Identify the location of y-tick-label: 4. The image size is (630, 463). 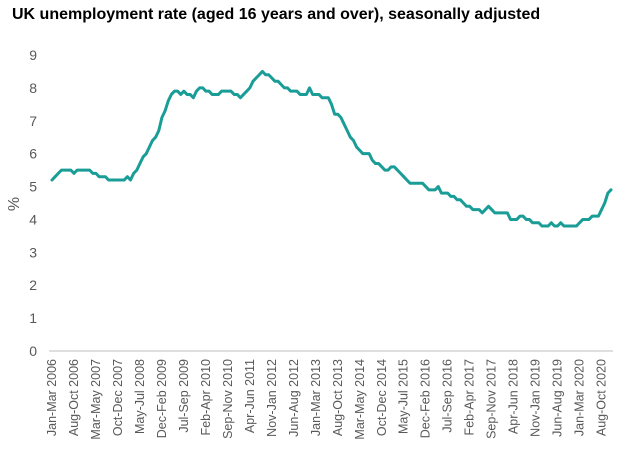
(33, 219).